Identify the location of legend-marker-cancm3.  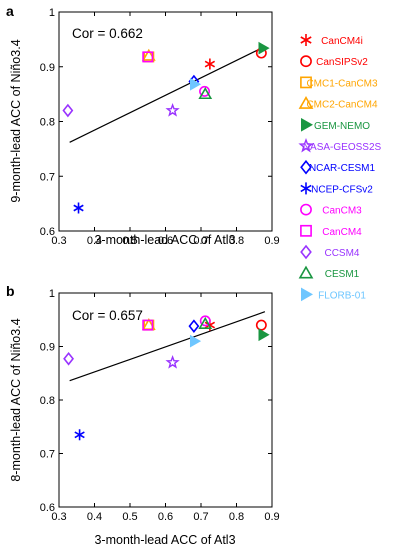
(306, 209).